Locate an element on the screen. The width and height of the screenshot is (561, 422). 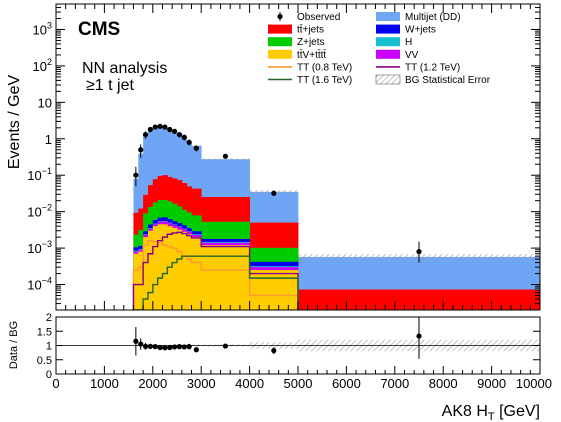
y-tick-label: 10 is located at coordinates (45, 102).